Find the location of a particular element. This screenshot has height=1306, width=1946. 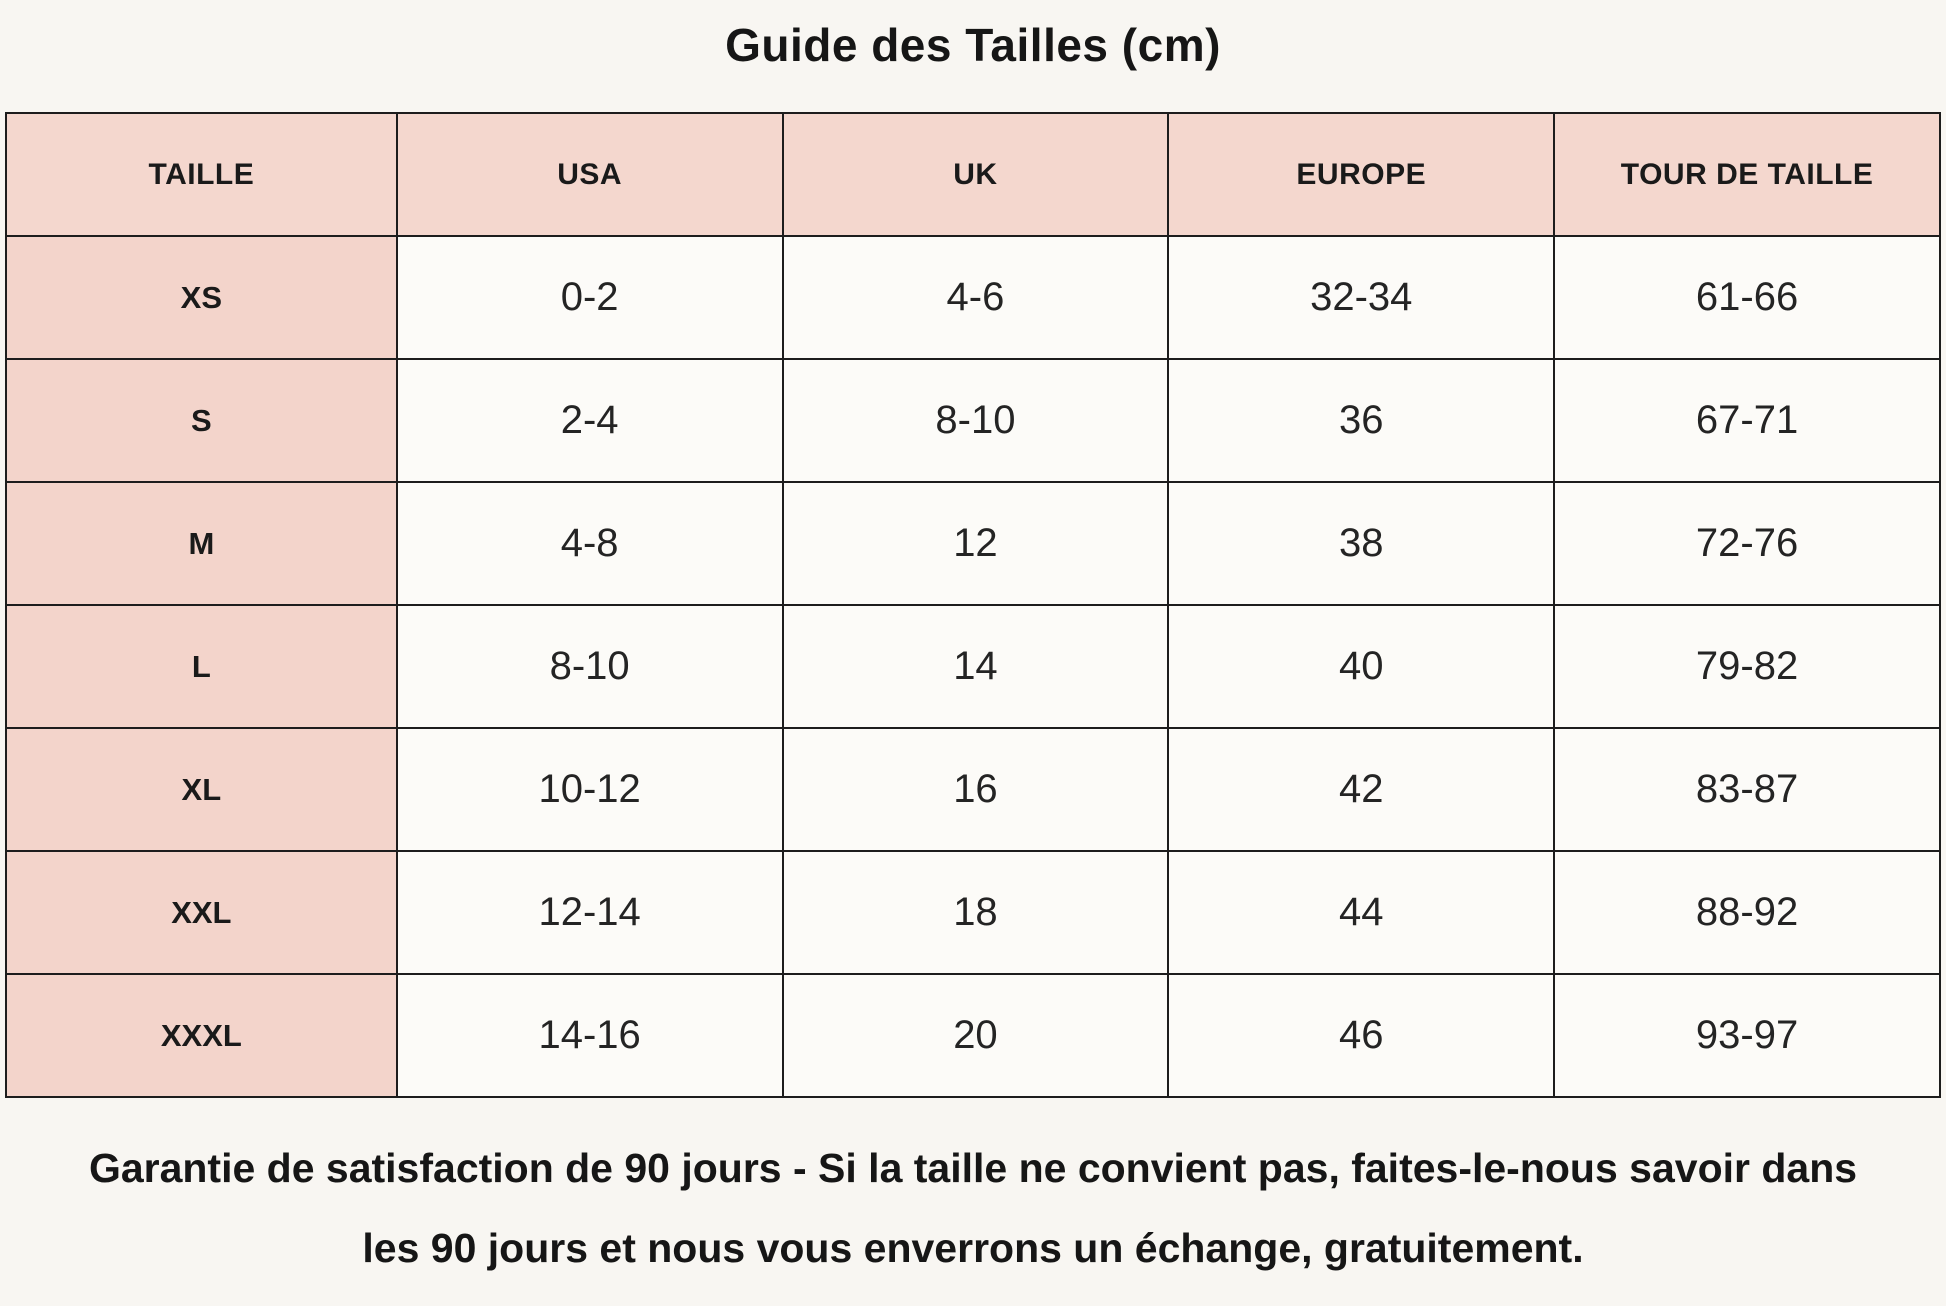

table-cell: 2-4 is located at coordinates (589, 420).